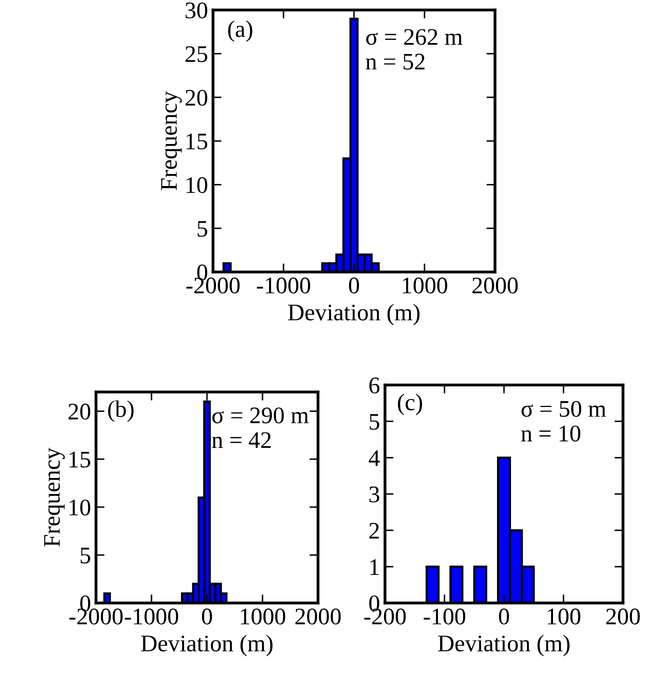 Image resolution: width=646 pixels, height=683 pixels. What do you see at coordinates (197, 54) in the screenshot?
I see `y-tick-label: 25` at bounding box center [197, 54].